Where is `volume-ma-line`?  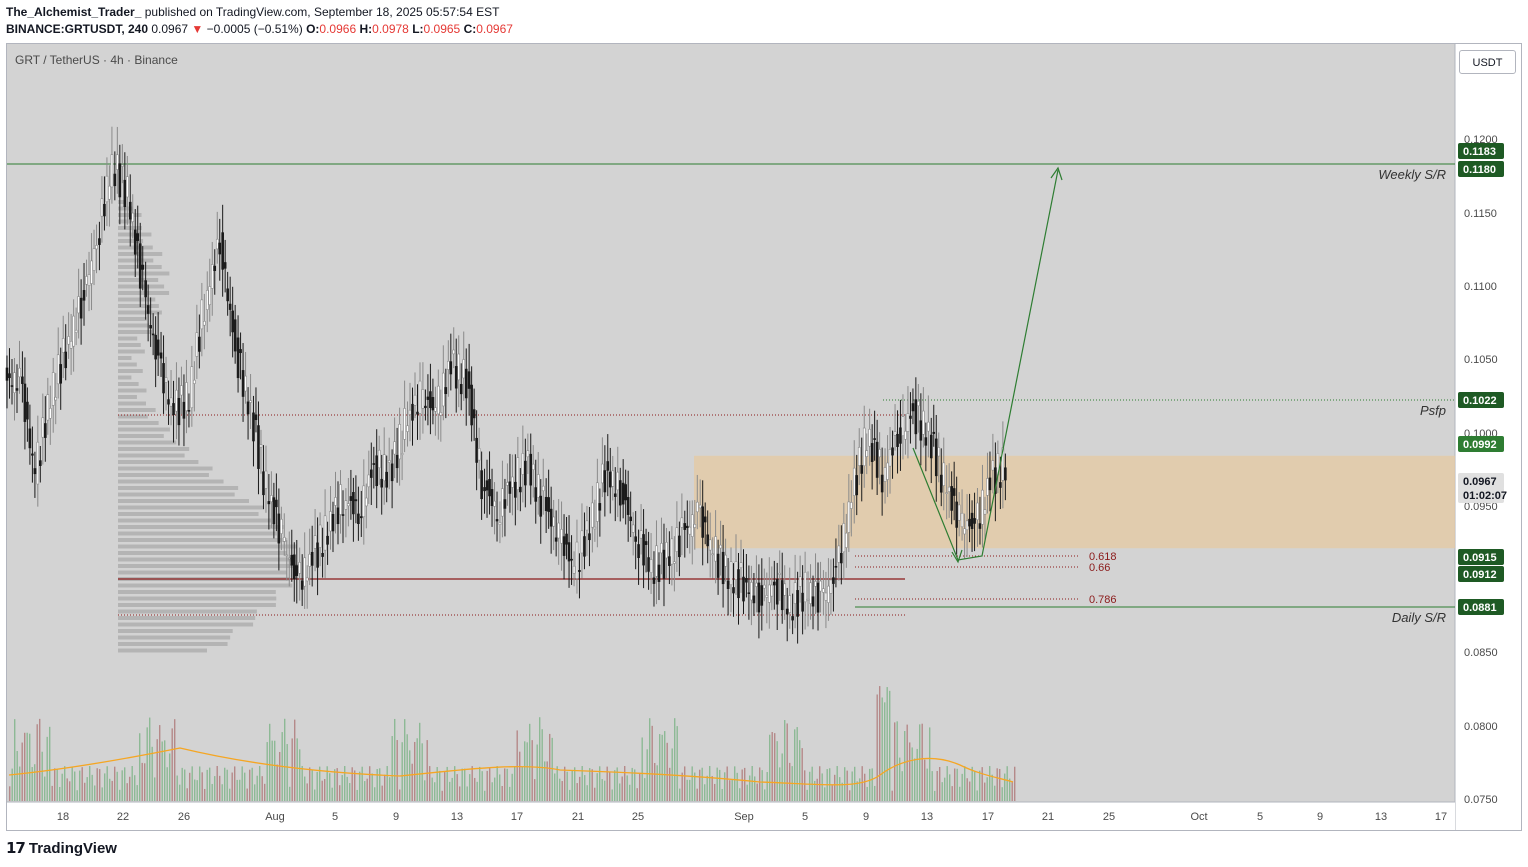
volume-ma-line is located at coordinates (511, 766).